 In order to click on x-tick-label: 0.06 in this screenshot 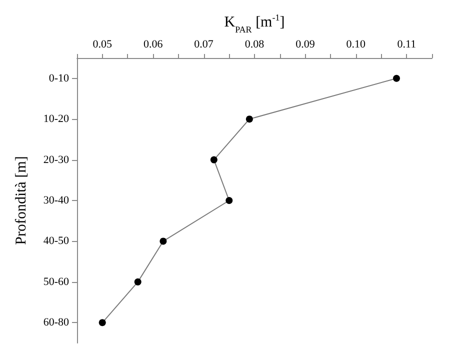, I will do `click(153, 44)`.